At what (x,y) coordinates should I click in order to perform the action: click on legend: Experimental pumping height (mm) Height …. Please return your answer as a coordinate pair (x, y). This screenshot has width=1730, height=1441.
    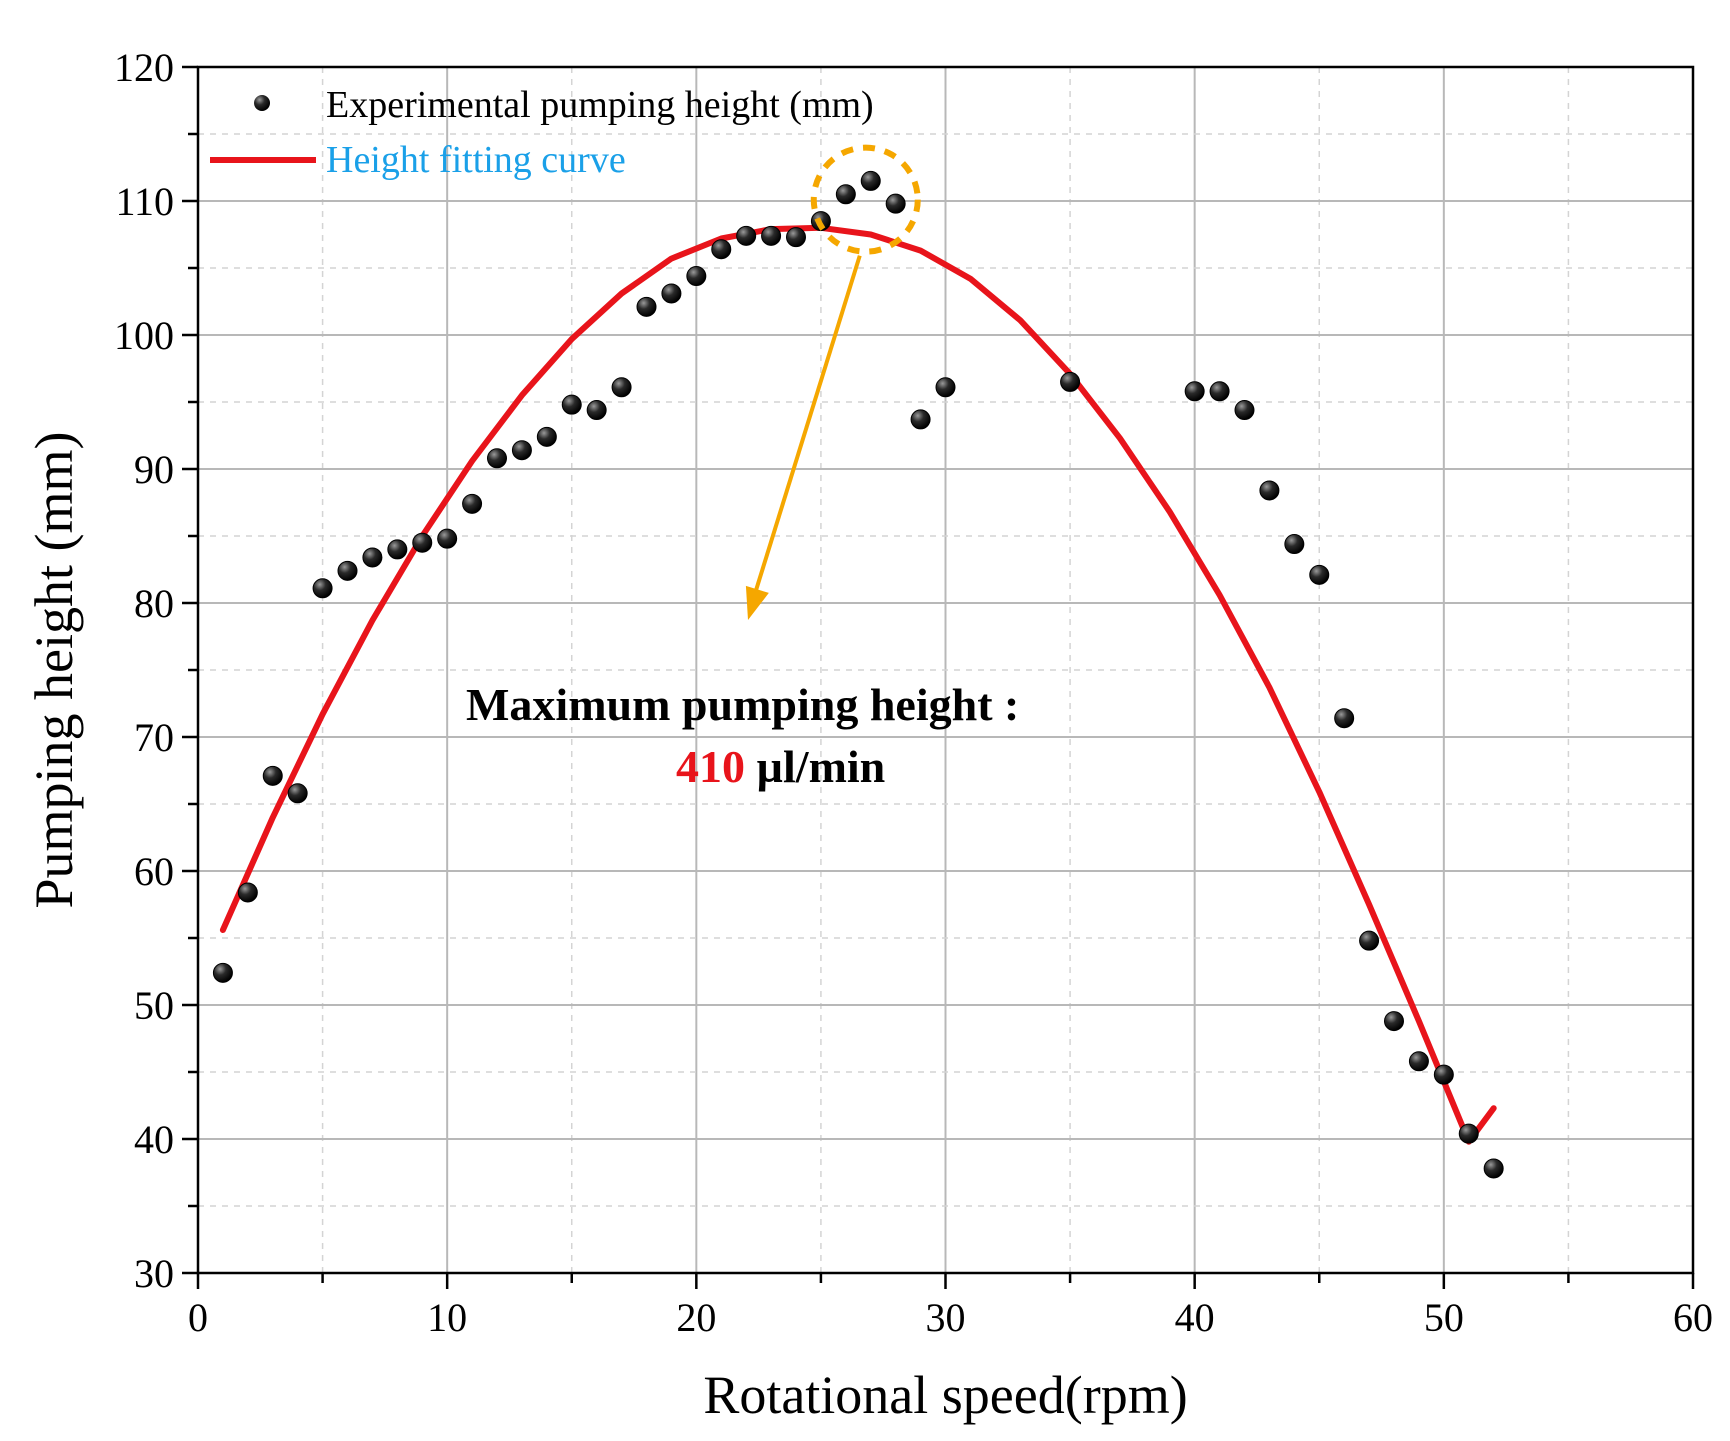
    Looking at the image, I should click on (542, 132).